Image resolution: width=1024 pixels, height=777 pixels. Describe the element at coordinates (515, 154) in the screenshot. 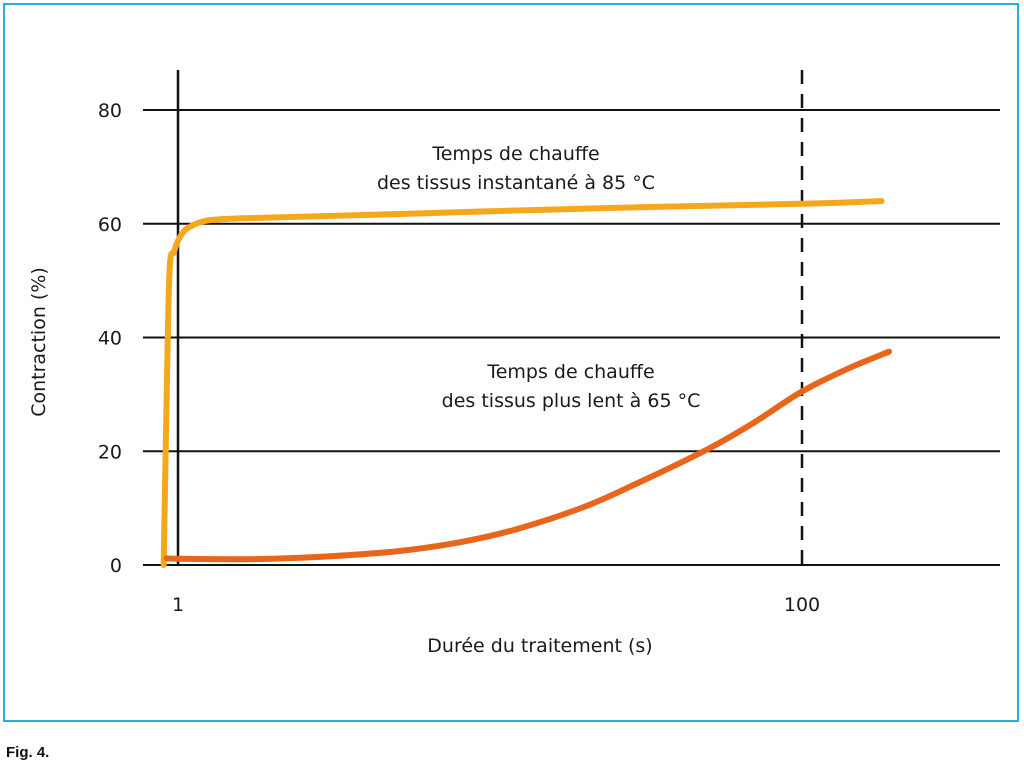

I see `series-annotation-1: Temps de chauffe` at that location.